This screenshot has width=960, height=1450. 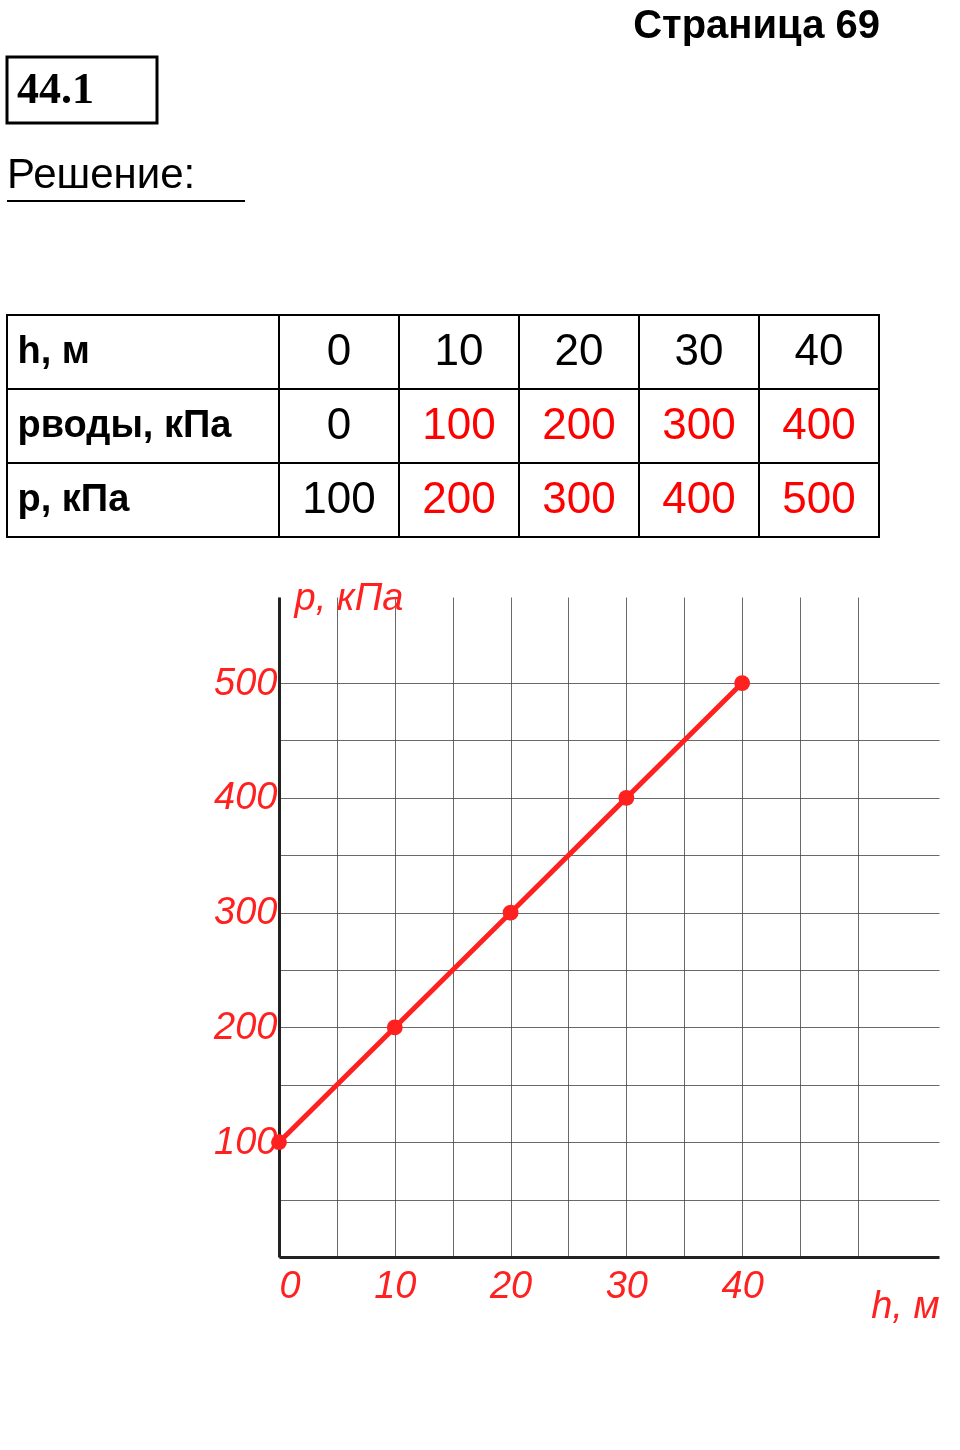 I want to click on x-tick-label: 30, so click(x=627, y=1284).